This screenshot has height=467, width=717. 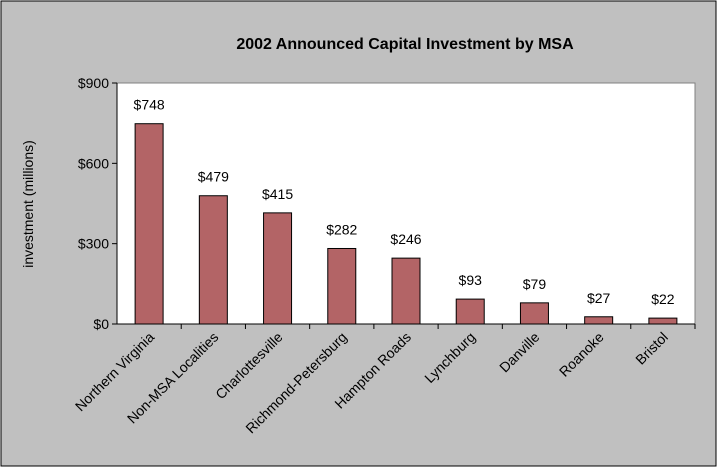 What do you see at coordinates (213, 177) in the screenshot?
I see `data-label: $479` at bounding box center [213, 177].